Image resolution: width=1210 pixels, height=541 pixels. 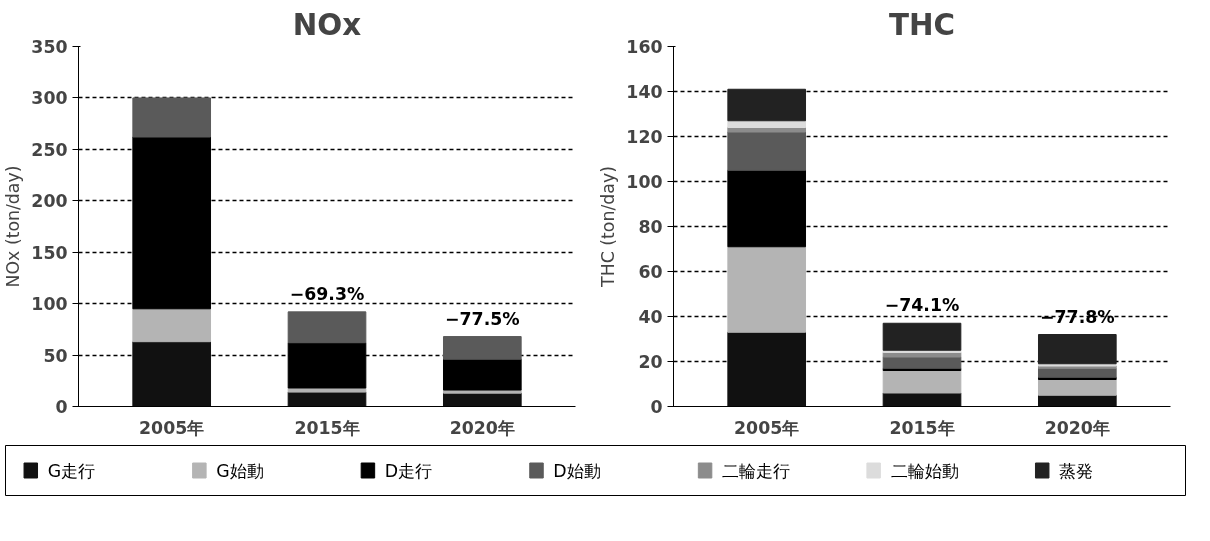 What do you see at coordinates (482, 318) in the screenshot?
I see `annotation: −77.5%` at bounding box center [482, 318].